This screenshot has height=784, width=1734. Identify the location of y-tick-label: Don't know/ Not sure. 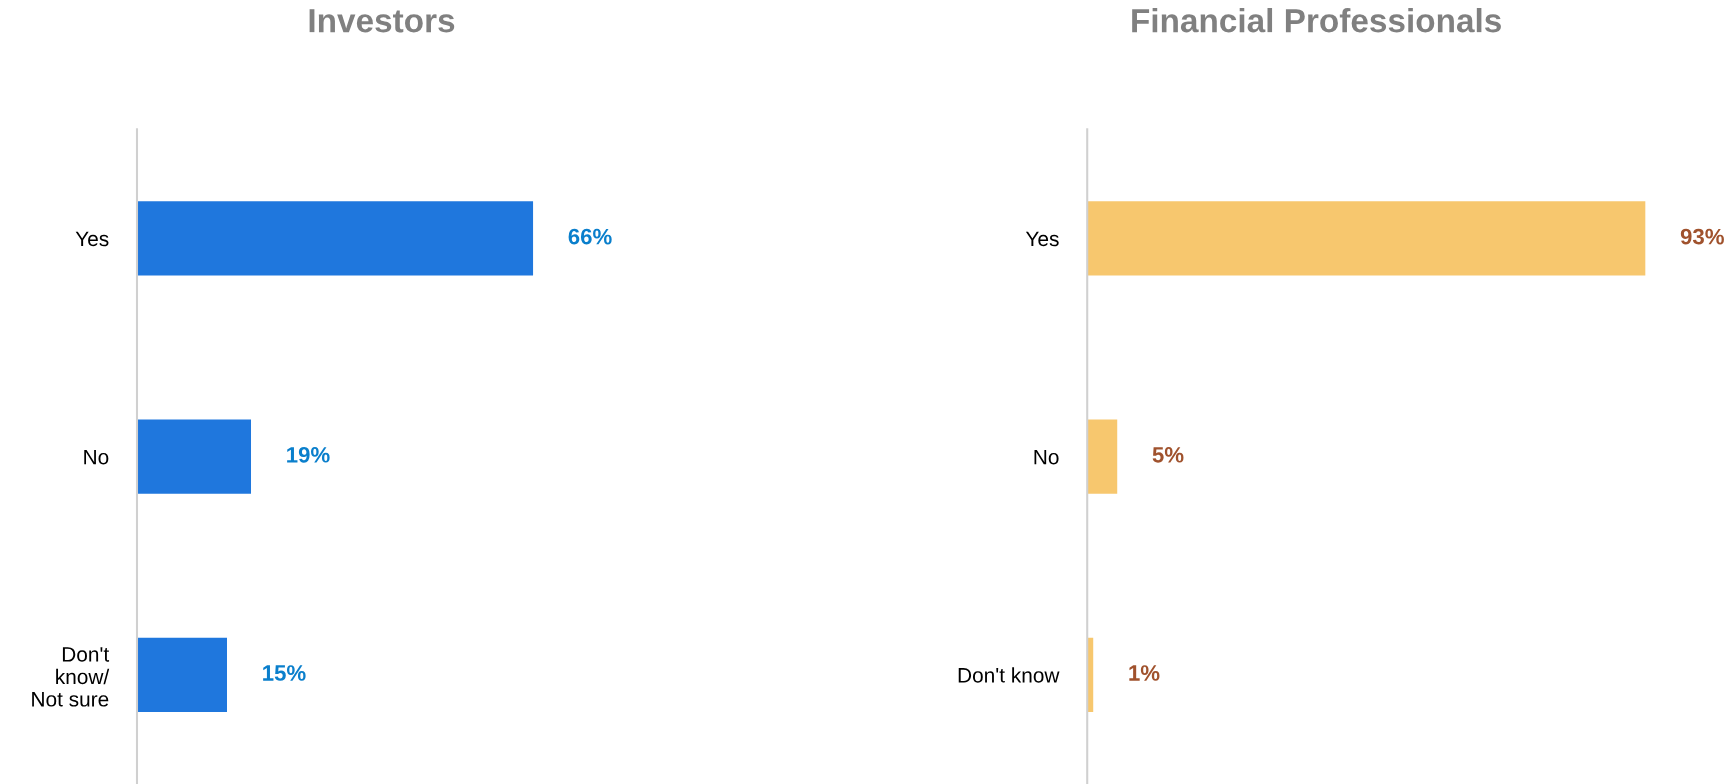
(71, 677).